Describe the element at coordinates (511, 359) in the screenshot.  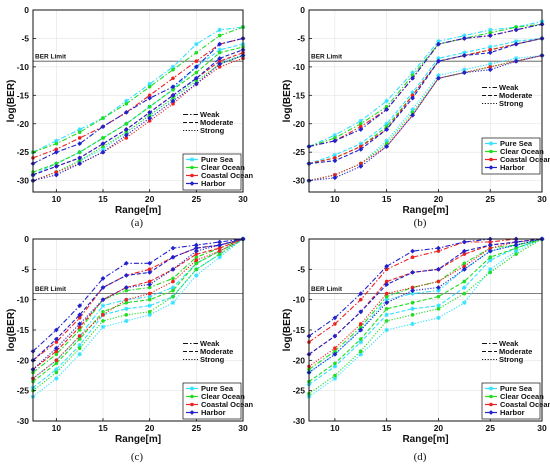
I see `legend-style-label: Strong` at that location.